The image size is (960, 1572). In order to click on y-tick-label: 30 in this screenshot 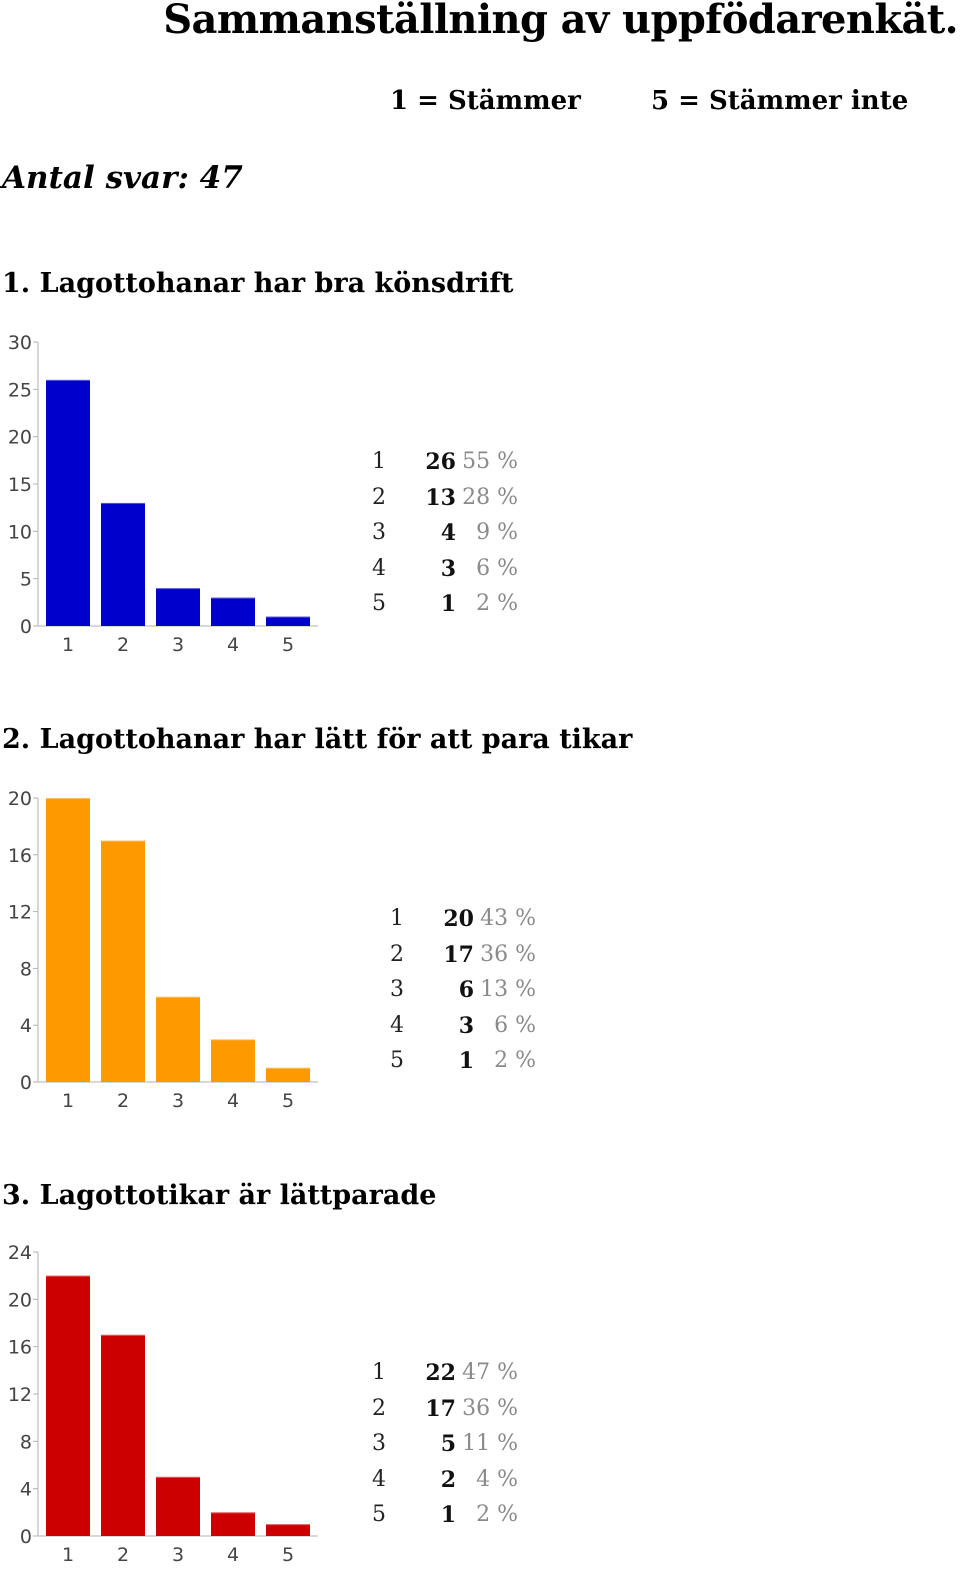, I will do `click(20, 343)`.